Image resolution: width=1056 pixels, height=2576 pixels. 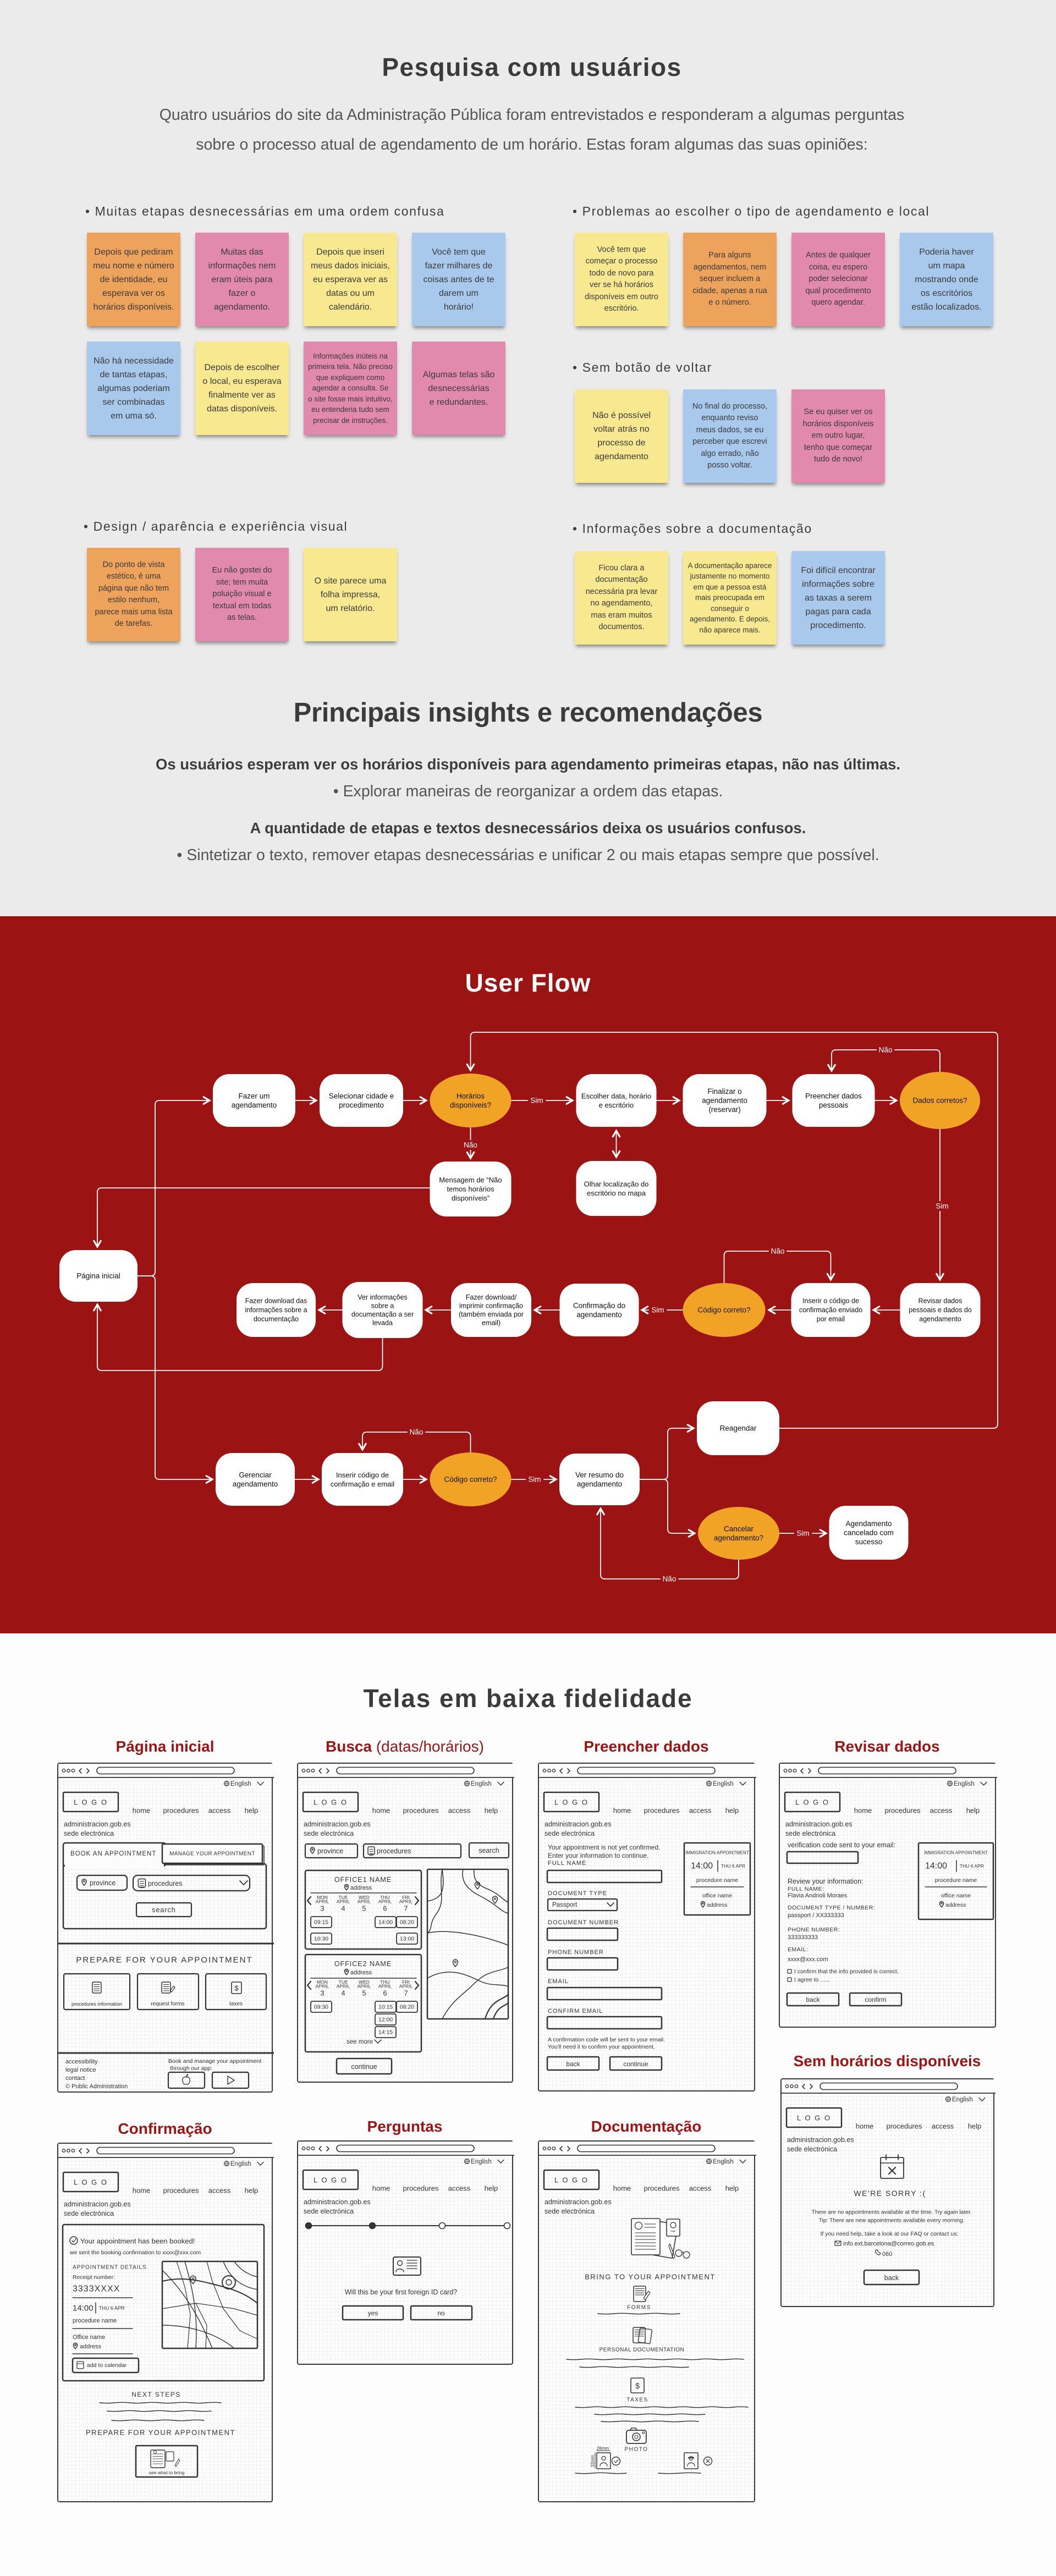 I want to click on svg-text: FULL NAME:, so click(x=806, y=1889).